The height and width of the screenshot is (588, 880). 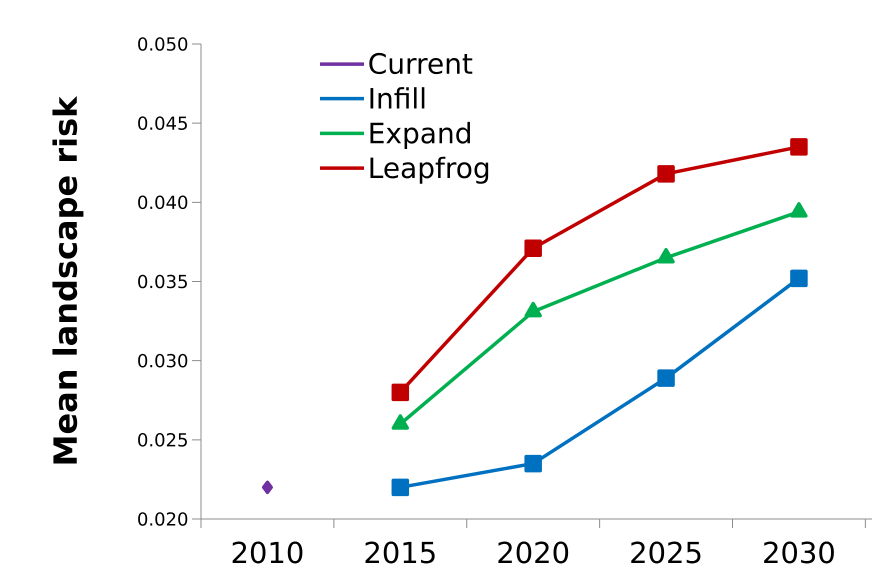 What do you see at coordinates (665, 553) in the screenshot?
I see `x-tick-label: 2025` at bounding box center [665, 553].